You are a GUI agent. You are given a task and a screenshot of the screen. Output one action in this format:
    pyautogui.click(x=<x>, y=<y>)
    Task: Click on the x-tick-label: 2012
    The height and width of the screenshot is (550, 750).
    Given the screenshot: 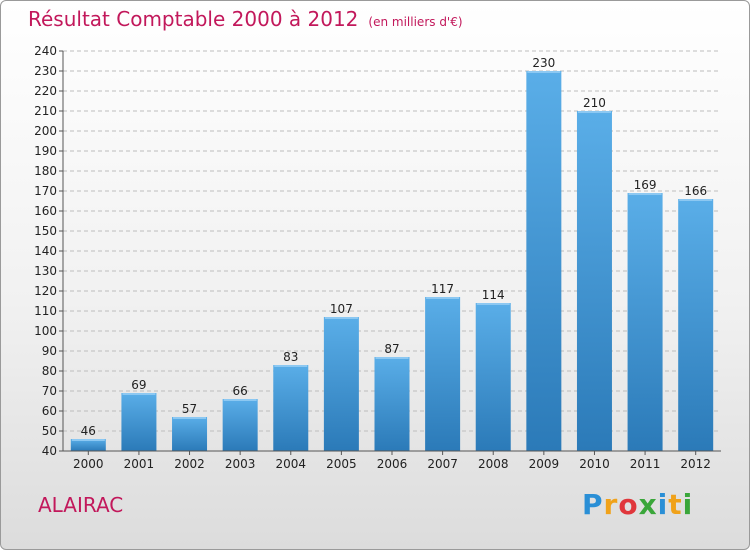 What is the action you would take?
    pyautogui.click(x=695, y=464)
    